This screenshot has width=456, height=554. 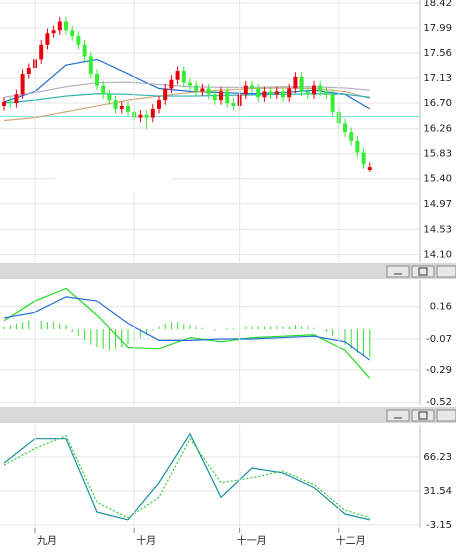 What do you see at coordinates (437, 229) in the screenshot?
I see `y-tick-label: 14.53` at bounding box center [437, 229].